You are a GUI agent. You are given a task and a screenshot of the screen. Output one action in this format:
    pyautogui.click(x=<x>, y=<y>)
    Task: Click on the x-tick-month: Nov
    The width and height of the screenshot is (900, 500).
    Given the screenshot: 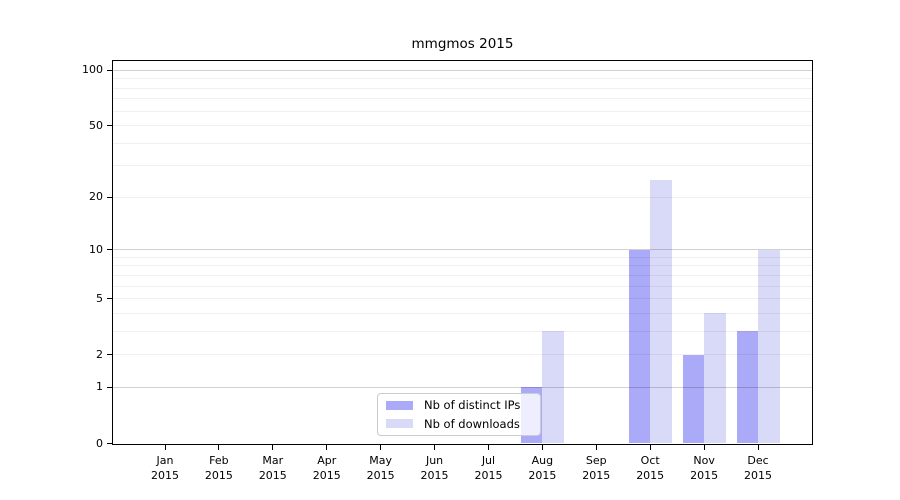 What is the action you would take?
    pyautogui.click(x=704, y=460)
    